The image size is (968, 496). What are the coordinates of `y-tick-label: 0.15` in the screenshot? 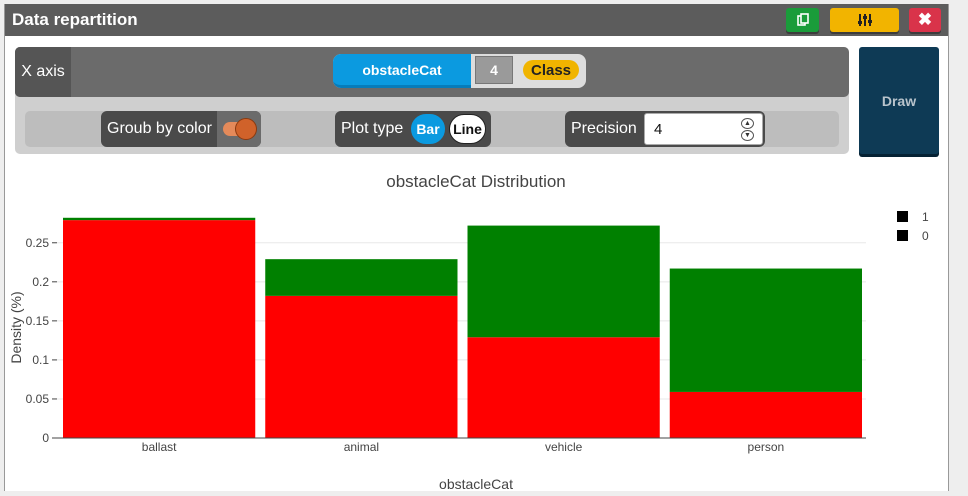 It's located at (38, 321).